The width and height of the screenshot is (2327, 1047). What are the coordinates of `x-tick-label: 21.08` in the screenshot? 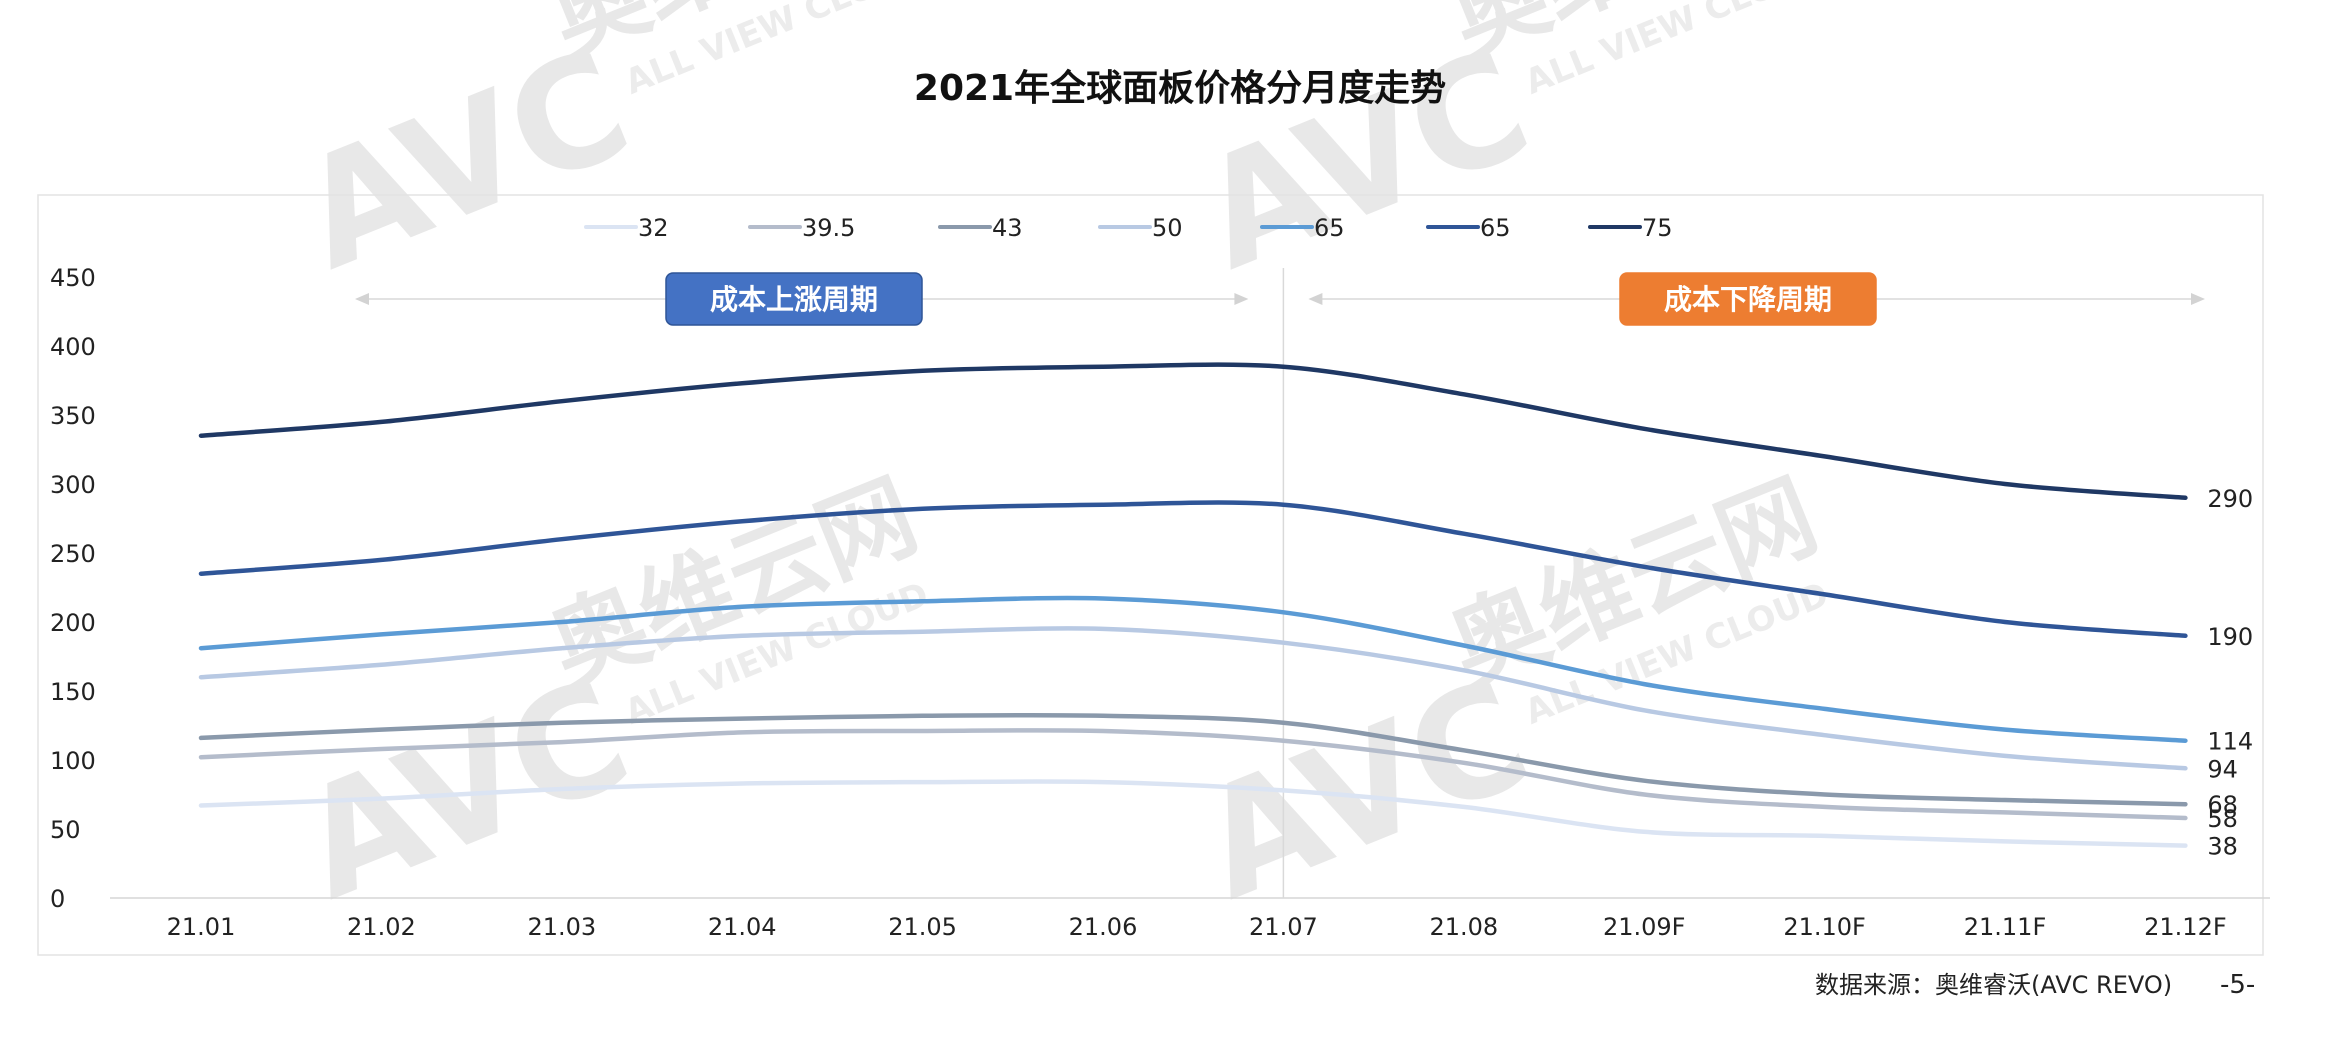 It's located at (1463, 927).